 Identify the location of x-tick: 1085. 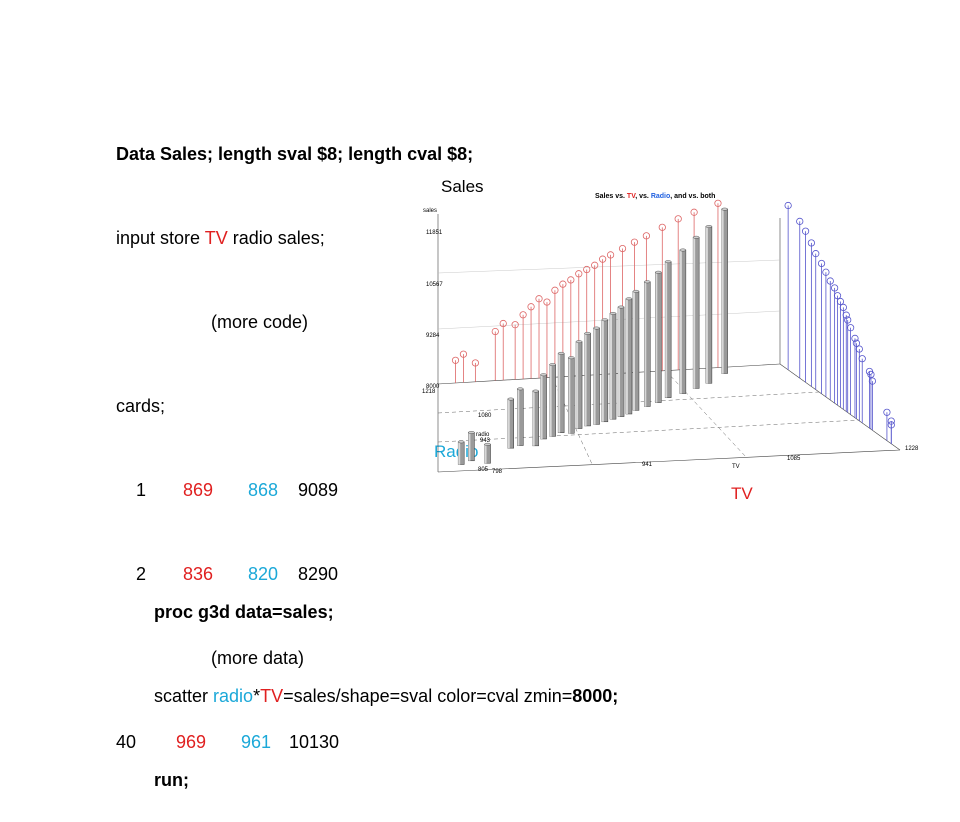
(794, 459).